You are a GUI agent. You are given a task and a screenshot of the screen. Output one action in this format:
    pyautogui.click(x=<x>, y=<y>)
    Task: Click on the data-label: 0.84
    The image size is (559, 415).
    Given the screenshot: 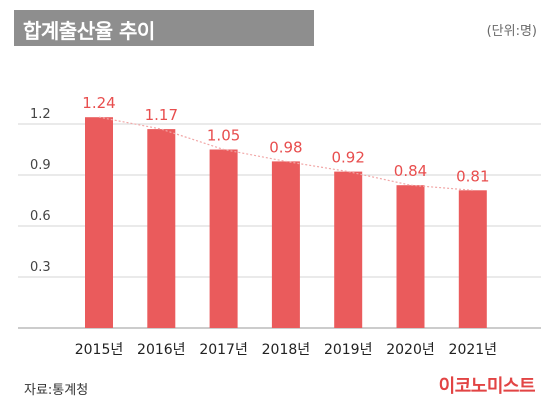 What is the action you would take?
    pyautogui.click(x=410, y=171)
    